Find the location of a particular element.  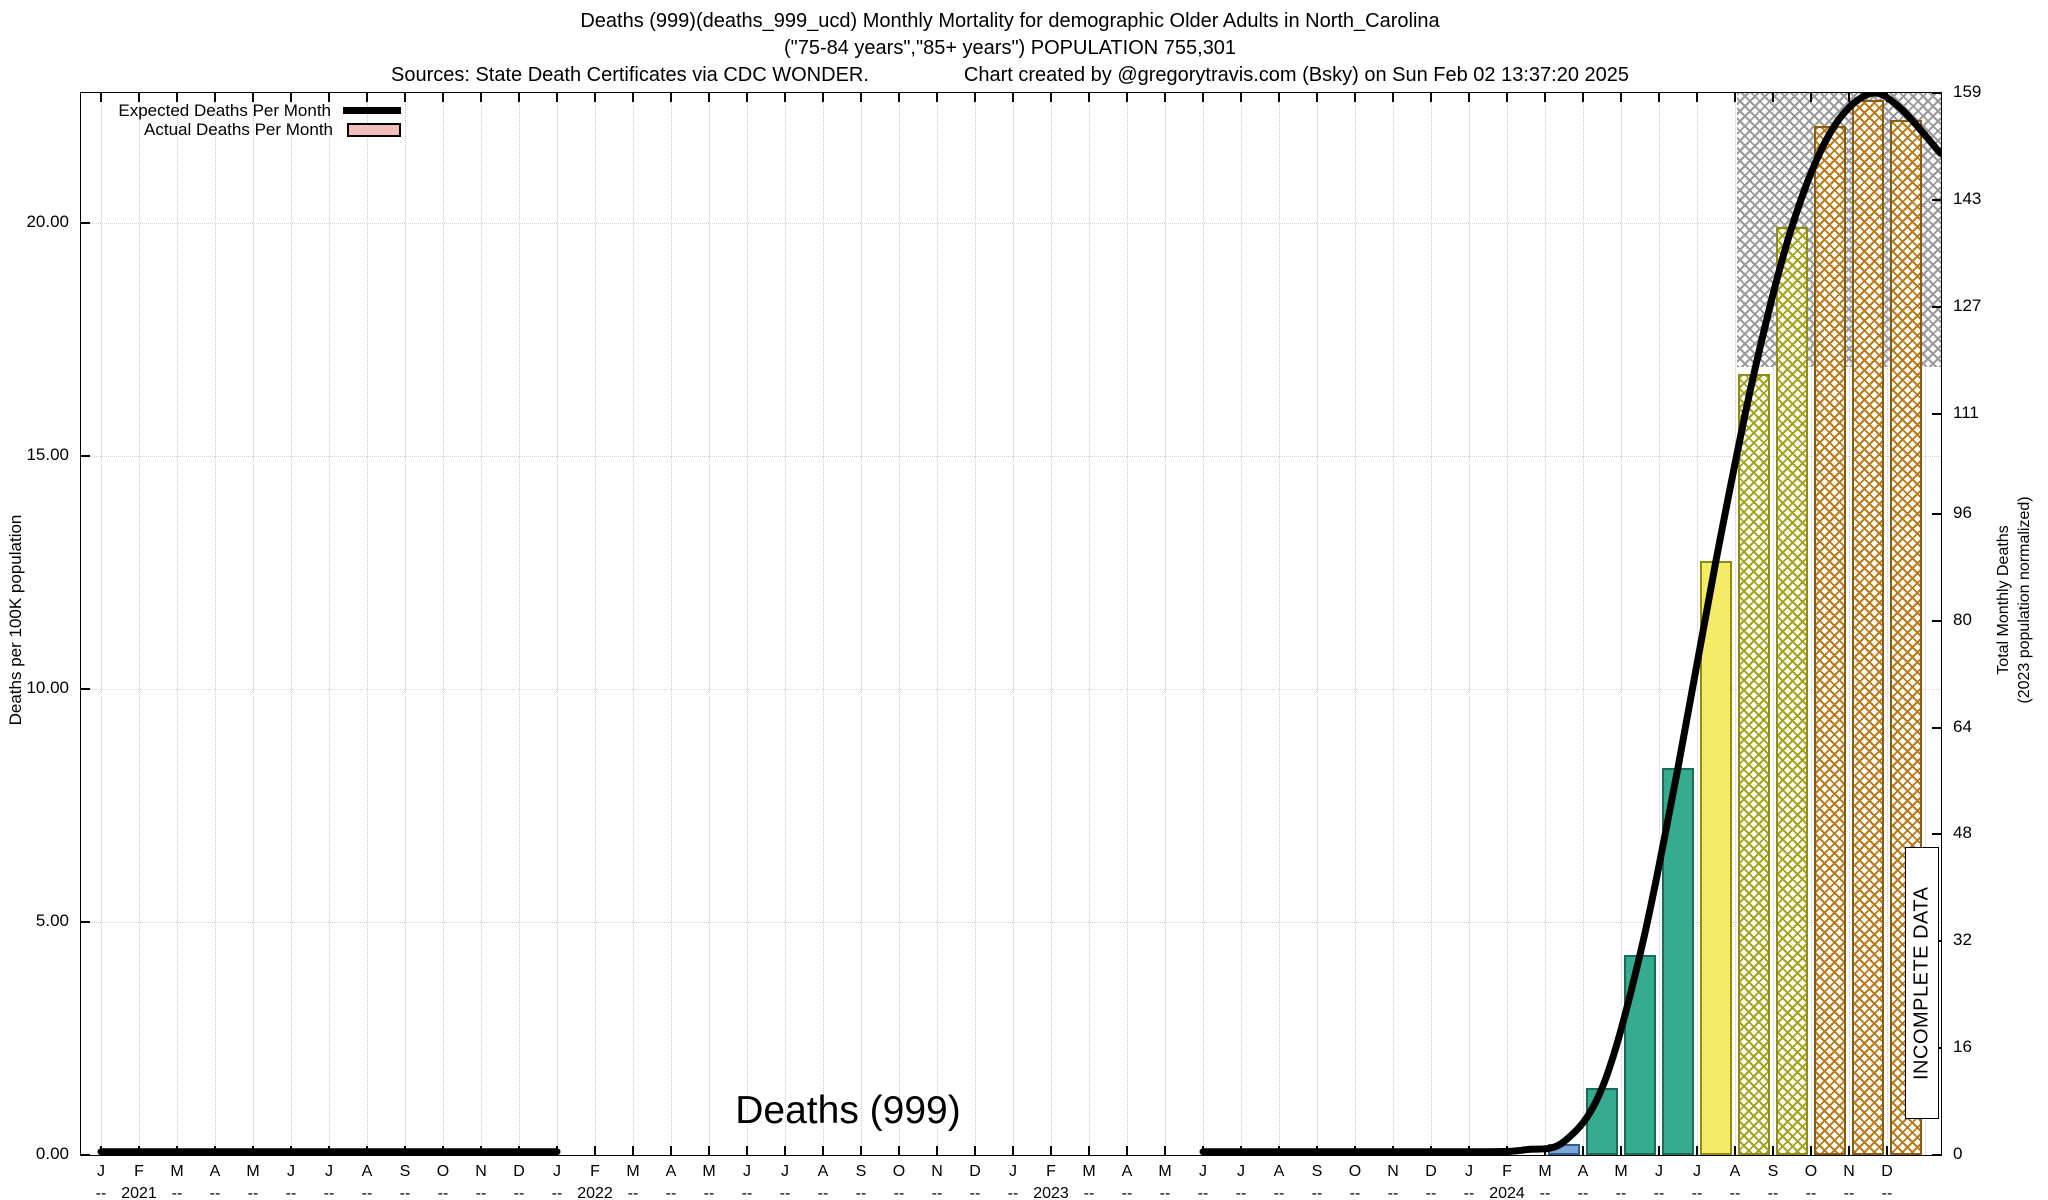

x-month-label: O is located at coordinates (1355, 1171).